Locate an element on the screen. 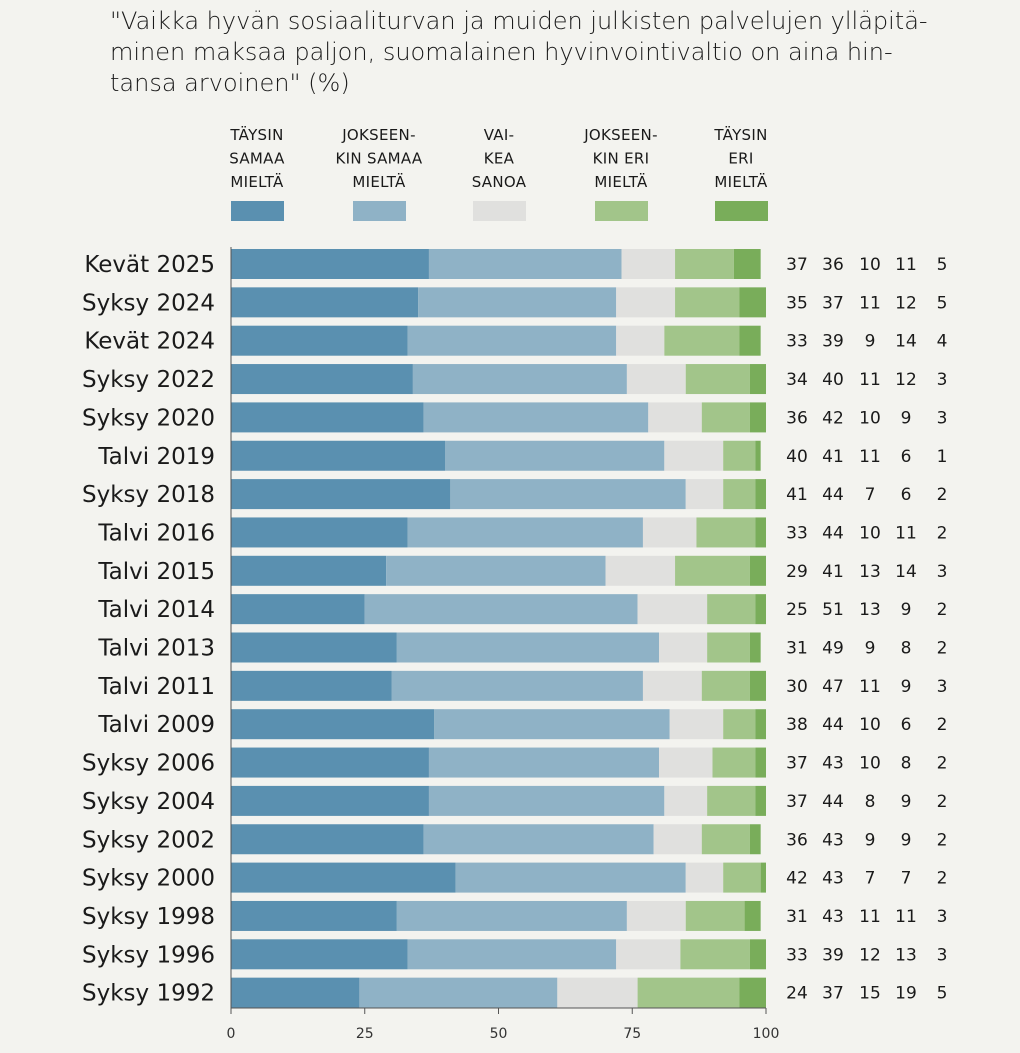 This screenshot has width=1020, height=1053. value-label-jokseenkin-samaa-mielta: 37 is located at coordinates (833, 303).